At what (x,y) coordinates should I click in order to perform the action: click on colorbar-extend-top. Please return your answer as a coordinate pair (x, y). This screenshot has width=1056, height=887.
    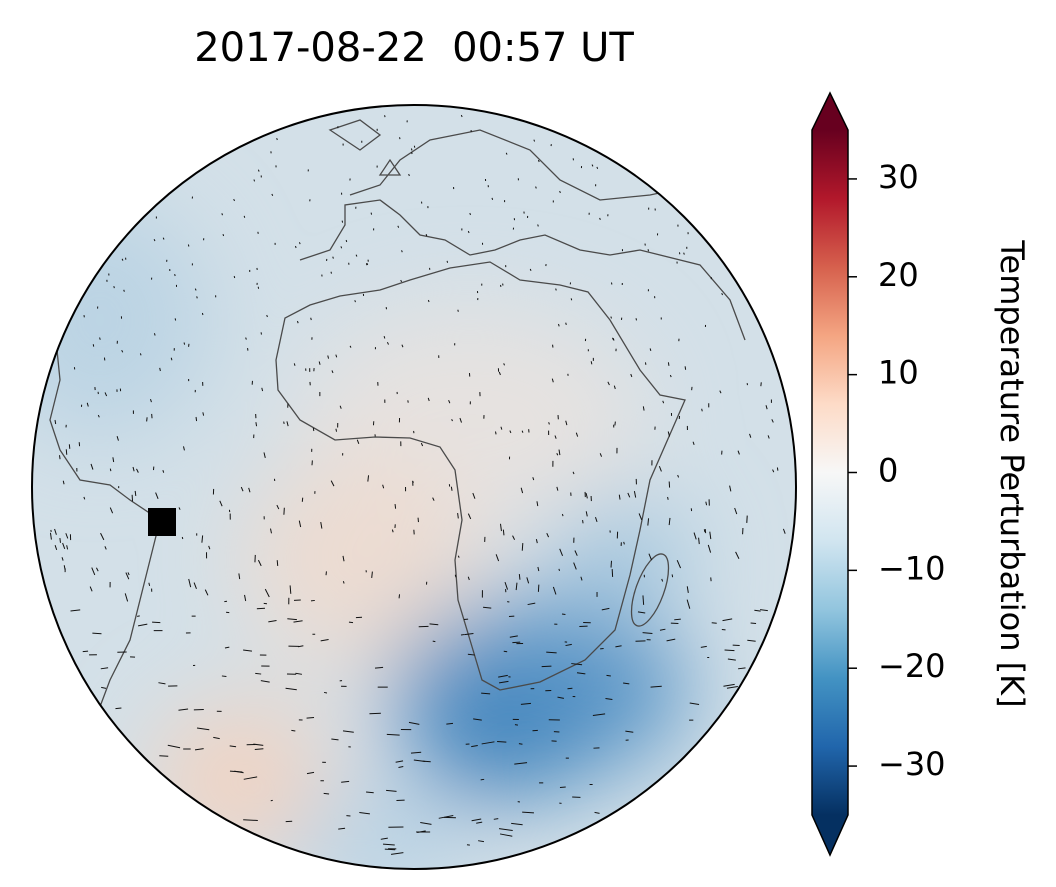
    Looking at the image, I should click on (830, 111).